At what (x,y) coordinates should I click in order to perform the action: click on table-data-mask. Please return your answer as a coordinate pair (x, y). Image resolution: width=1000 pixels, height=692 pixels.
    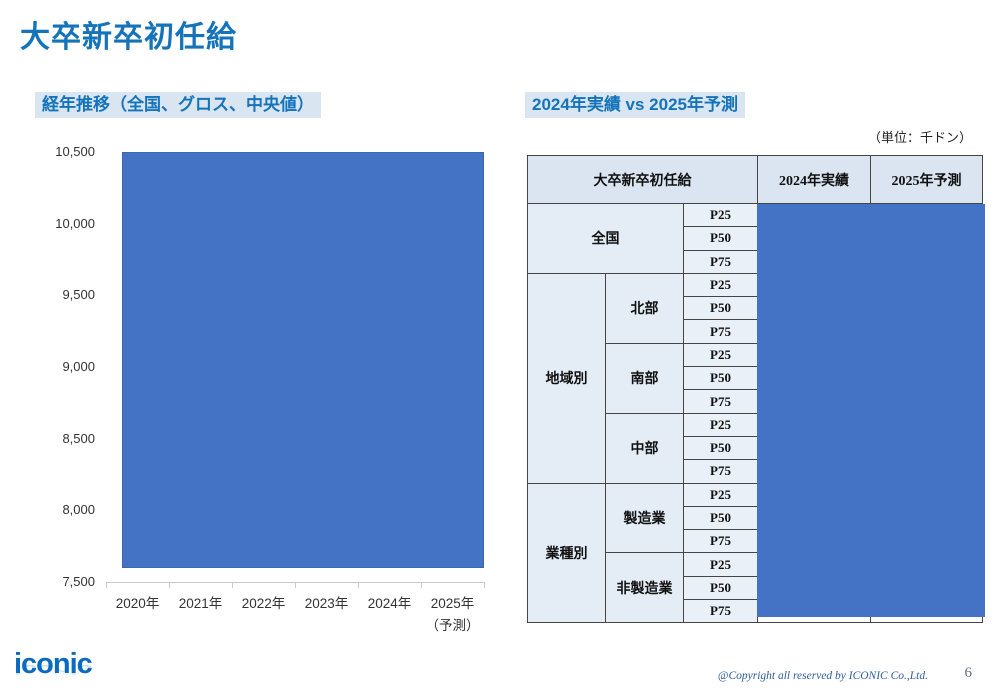
    Looking at the image, I should click on (871, 410).